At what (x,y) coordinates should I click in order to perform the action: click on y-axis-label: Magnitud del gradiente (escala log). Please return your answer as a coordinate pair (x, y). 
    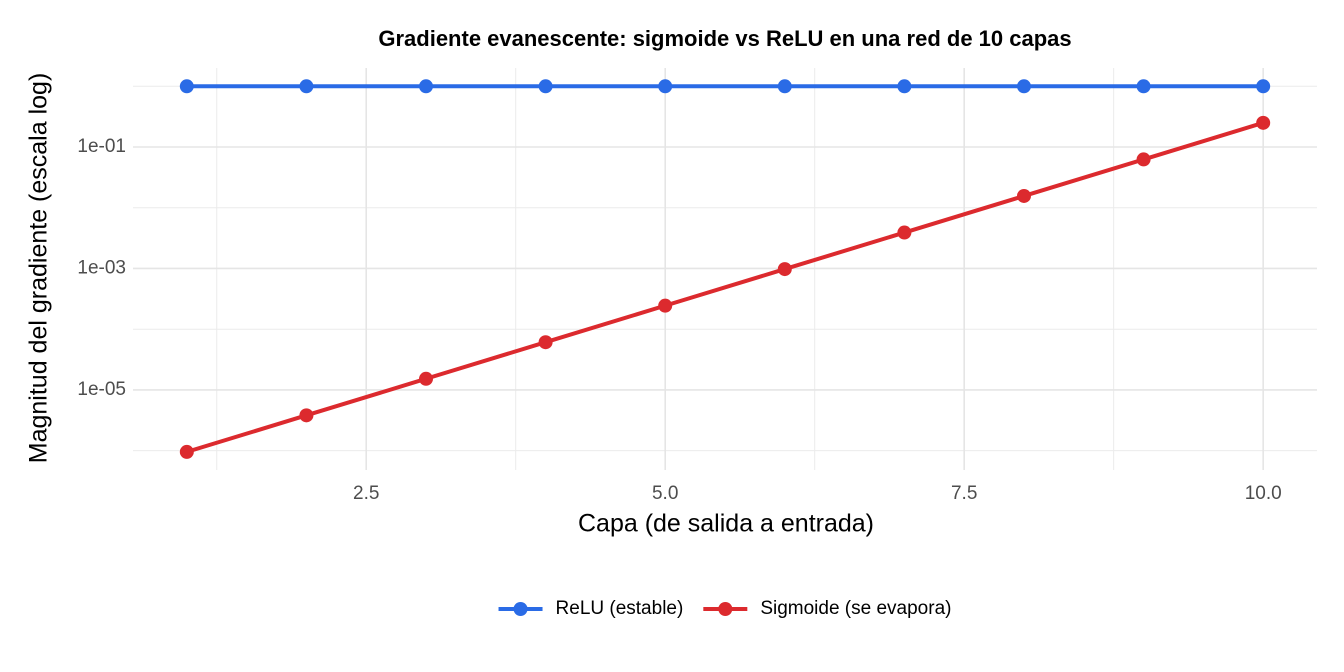
    Looking at the image, I should click on (39, 268).